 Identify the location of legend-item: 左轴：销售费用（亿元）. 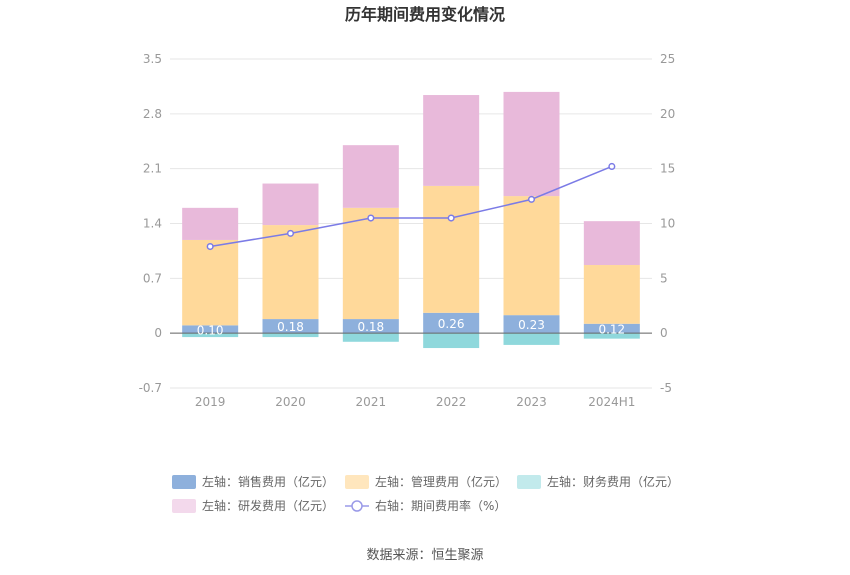
(253, 481).